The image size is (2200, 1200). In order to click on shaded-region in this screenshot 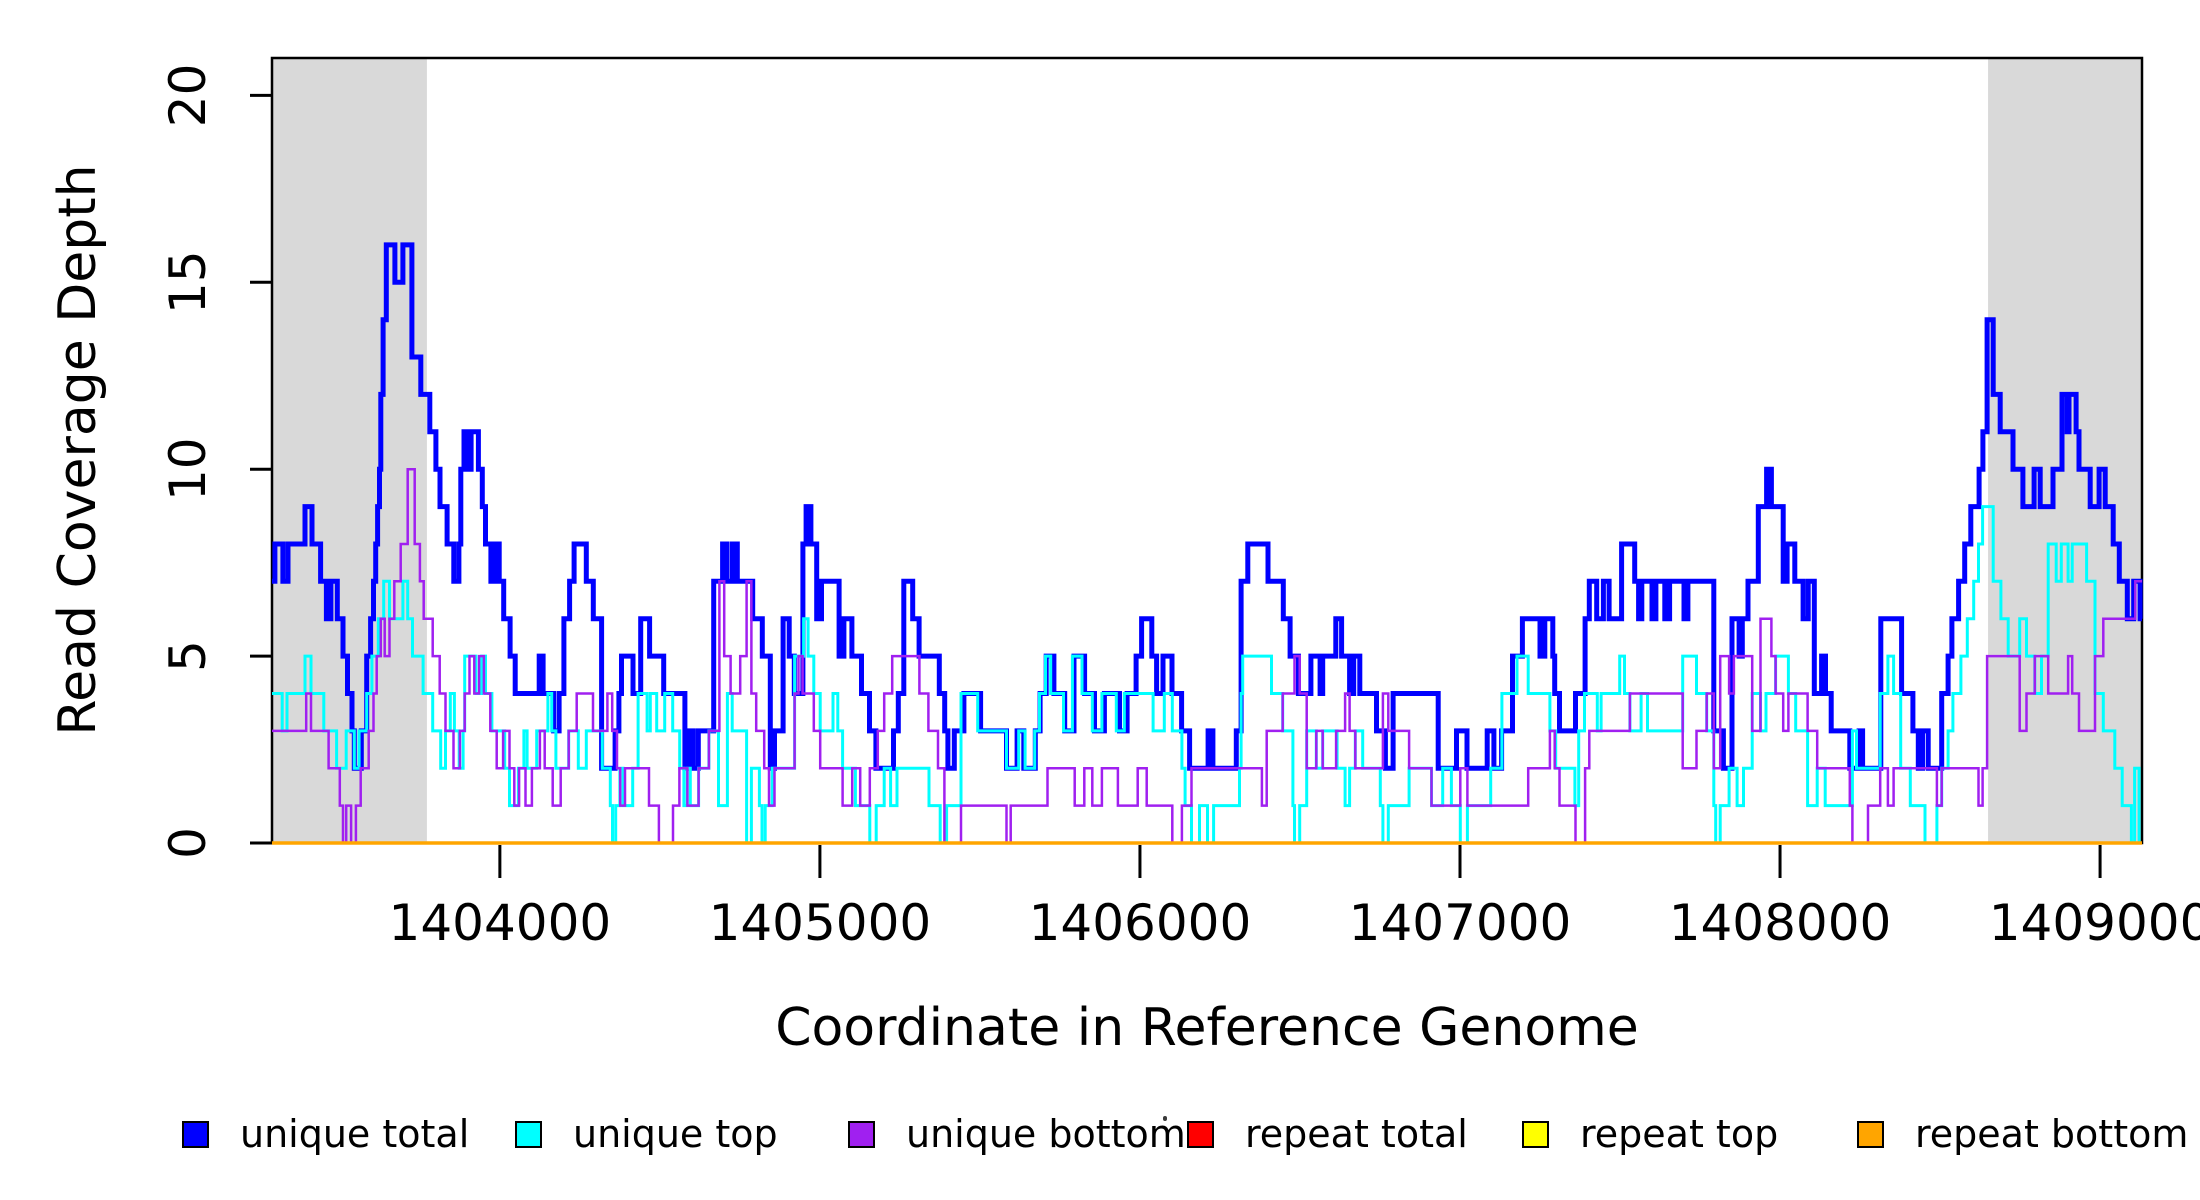, I will do `click(349, 450)`.